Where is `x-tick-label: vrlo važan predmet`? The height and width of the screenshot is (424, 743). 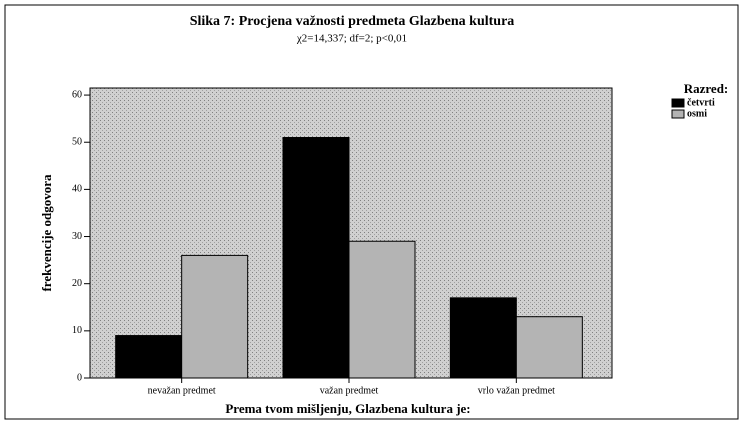
x-tick-label: vrlo važan predmet is located at coordinates (516, 390).